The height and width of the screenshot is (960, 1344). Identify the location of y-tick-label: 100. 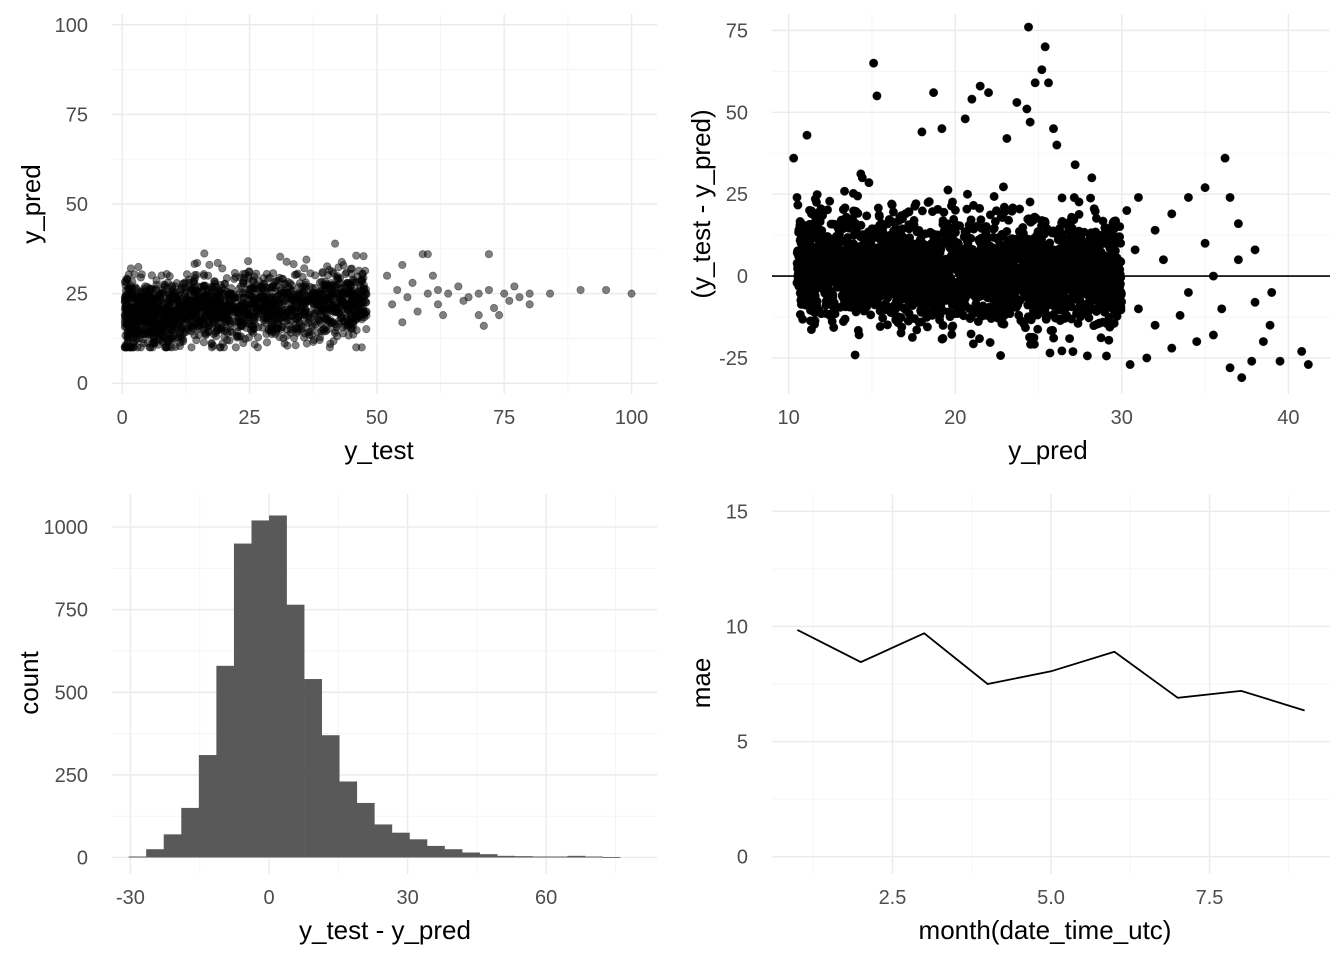
(71, 26).